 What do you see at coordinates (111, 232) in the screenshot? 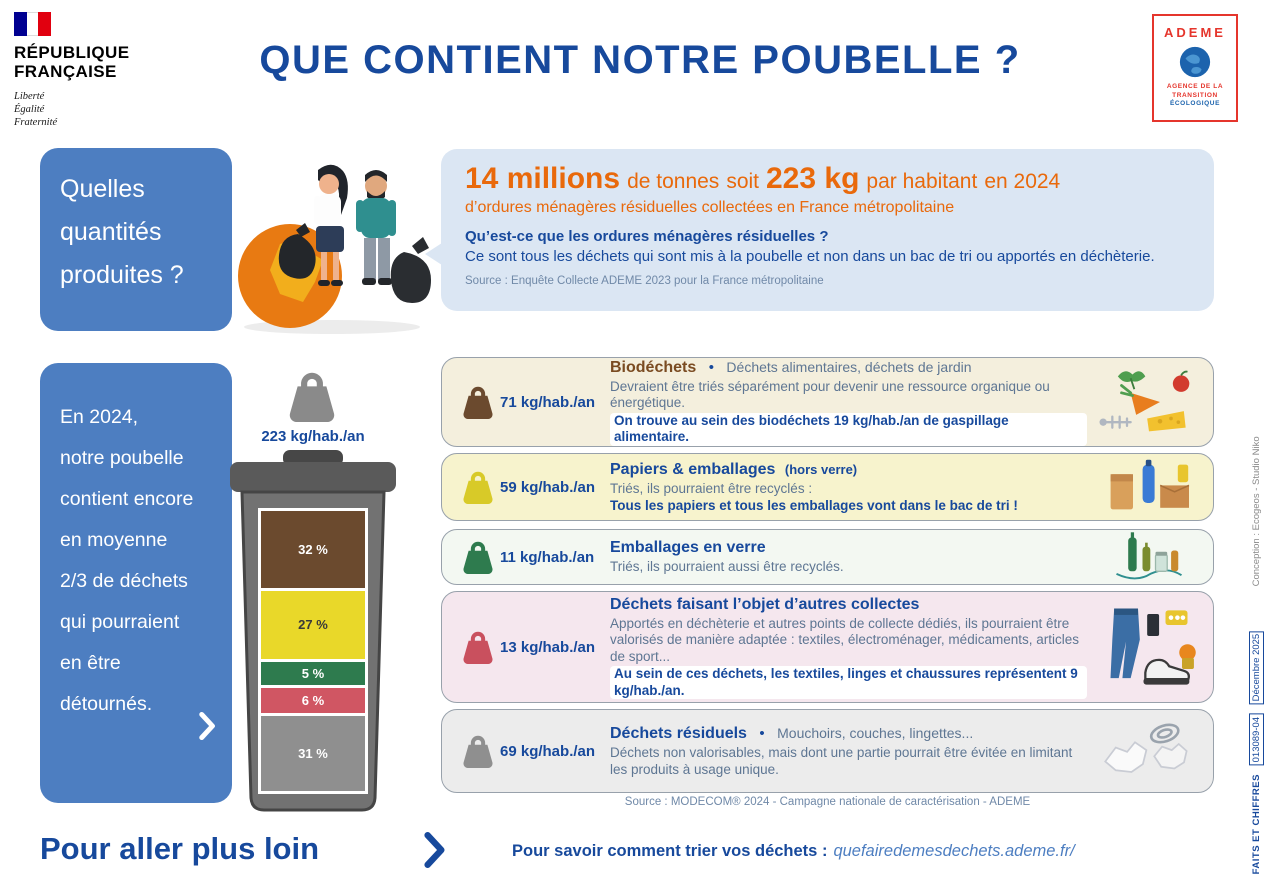
I see `quantities-panel-line: quantités` at bounding box center [111, 232].